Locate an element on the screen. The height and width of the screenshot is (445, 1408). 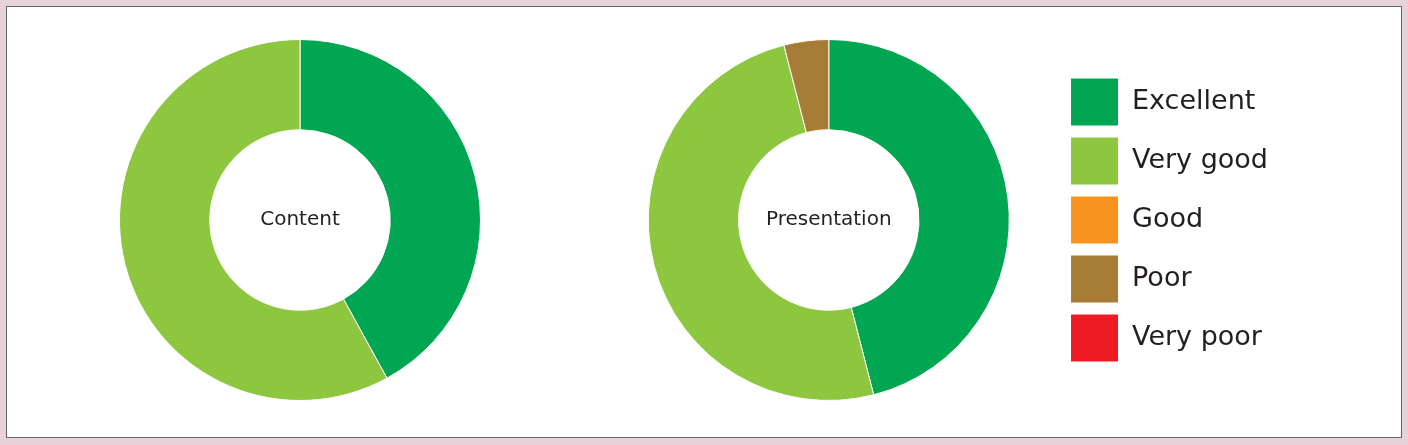
text: Presentation is located at coordinates (828, 218).